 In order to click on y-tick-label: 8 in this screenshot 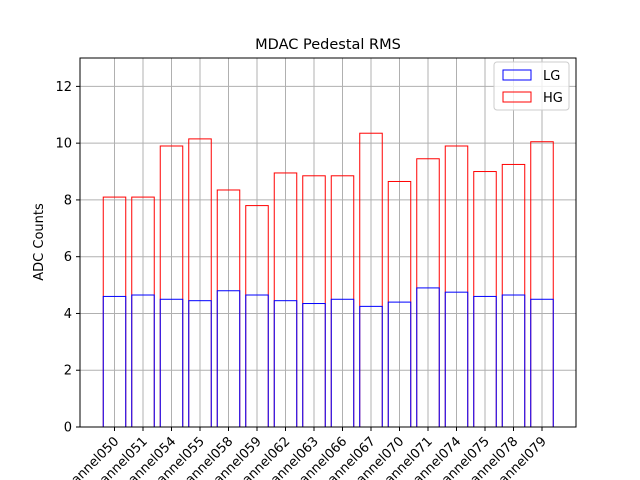, I will do `click(68, 200)`.